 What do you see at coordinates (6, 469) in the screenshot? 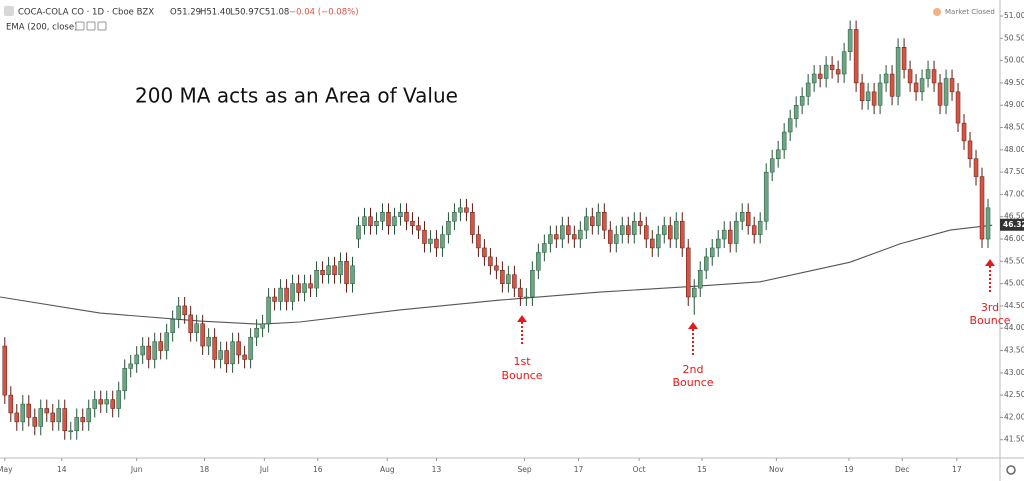
I see `x-tick-label: May` at bounding box center [6, 469].